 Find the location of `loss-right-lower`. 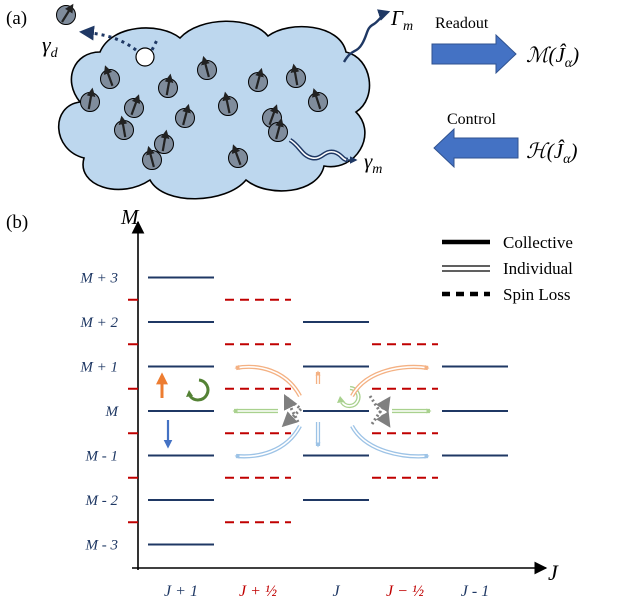

loss-right-lower is located at coordinates (379, 411).